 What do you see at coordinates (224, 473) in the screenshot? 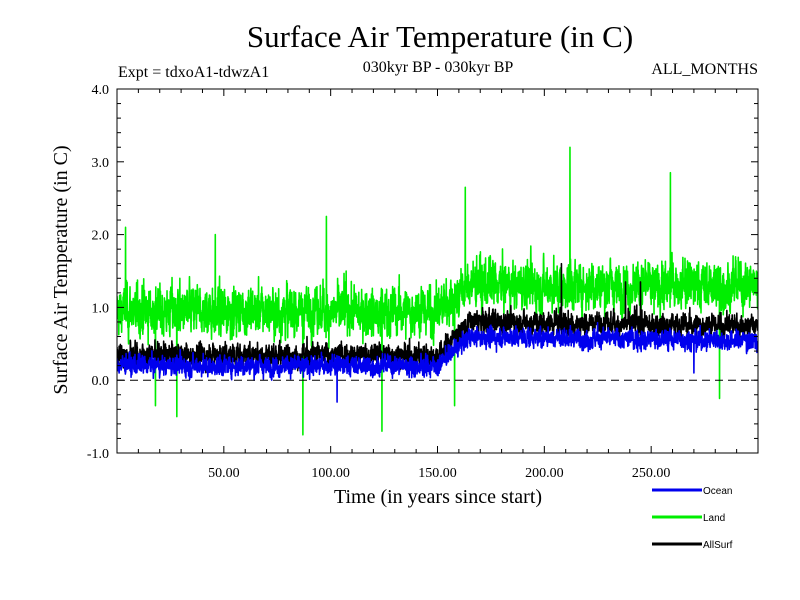
I see `x-tick-label: 50.00` at bounding box center [224, 473].